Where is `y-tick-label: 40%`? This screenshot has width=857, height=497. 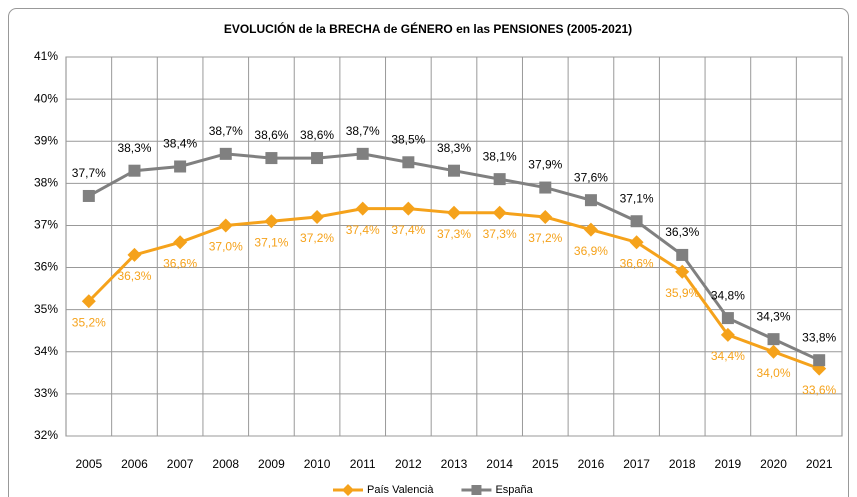
y-tick-label: 40% is located at coordinates (46, 98).